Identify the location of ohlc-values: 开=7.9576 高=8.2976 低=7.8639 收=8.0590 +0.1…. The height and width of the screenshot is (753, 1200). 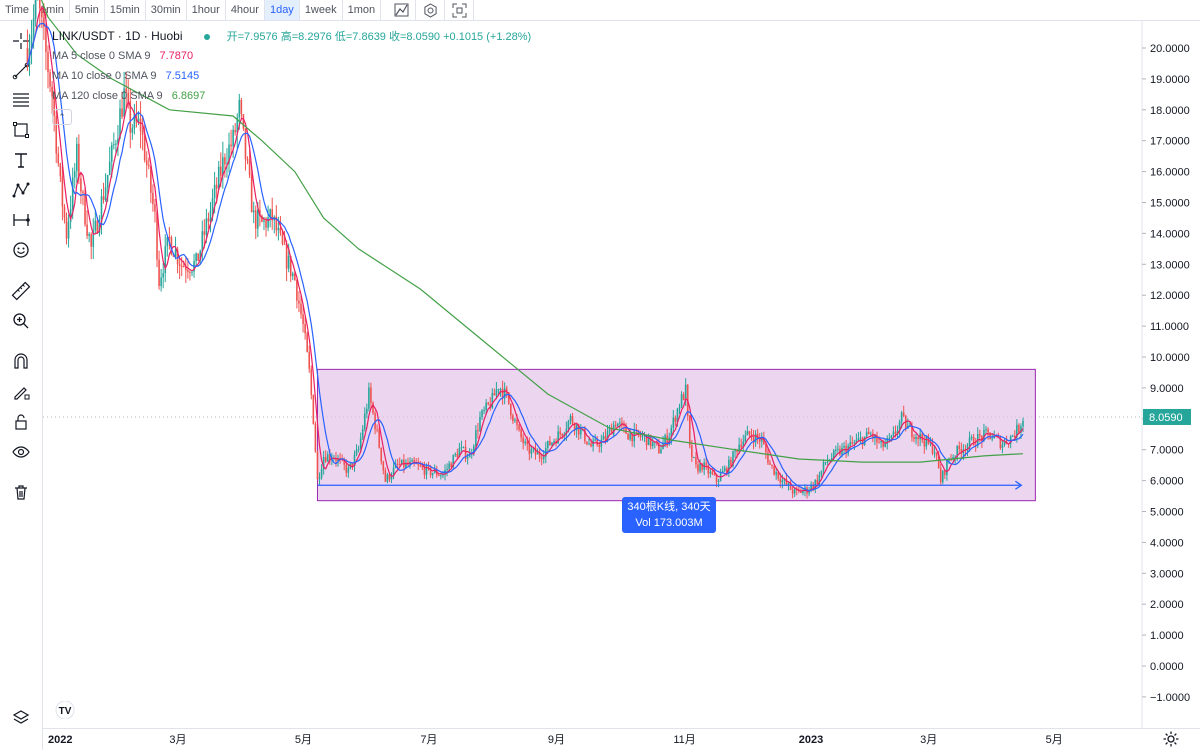
(379, 37).